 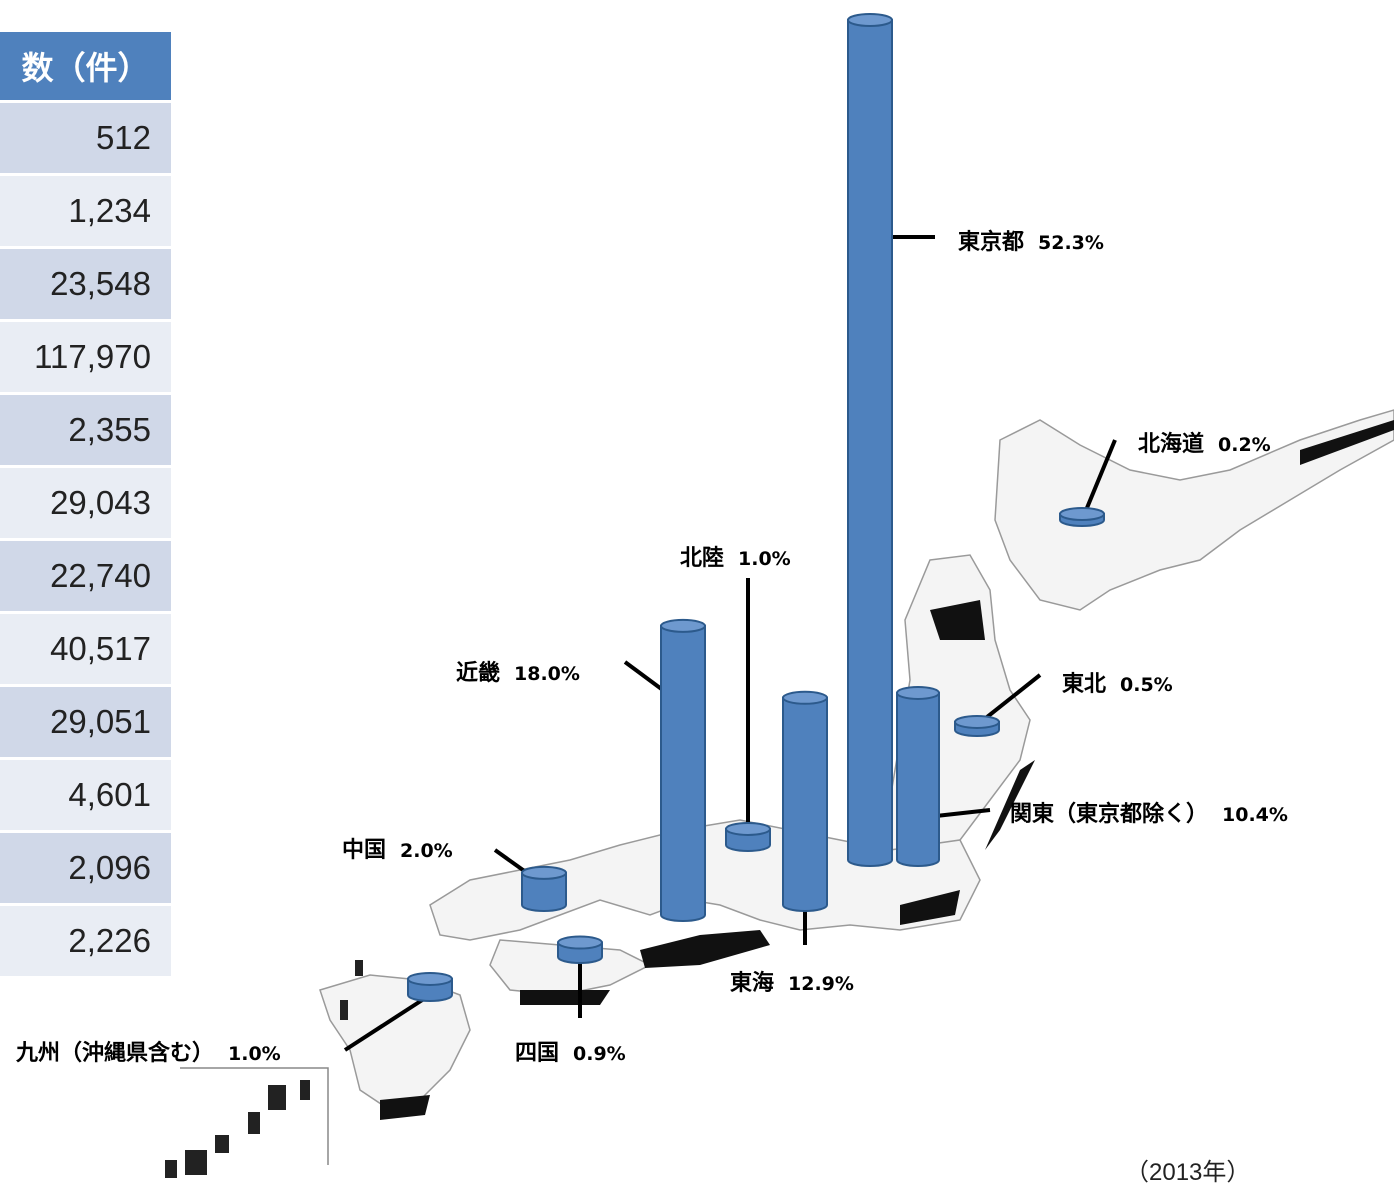 What do you see at coordinates (991, 242) in the screenshot?
I see `region-name: 東京都` at bounding box center [991, 242].